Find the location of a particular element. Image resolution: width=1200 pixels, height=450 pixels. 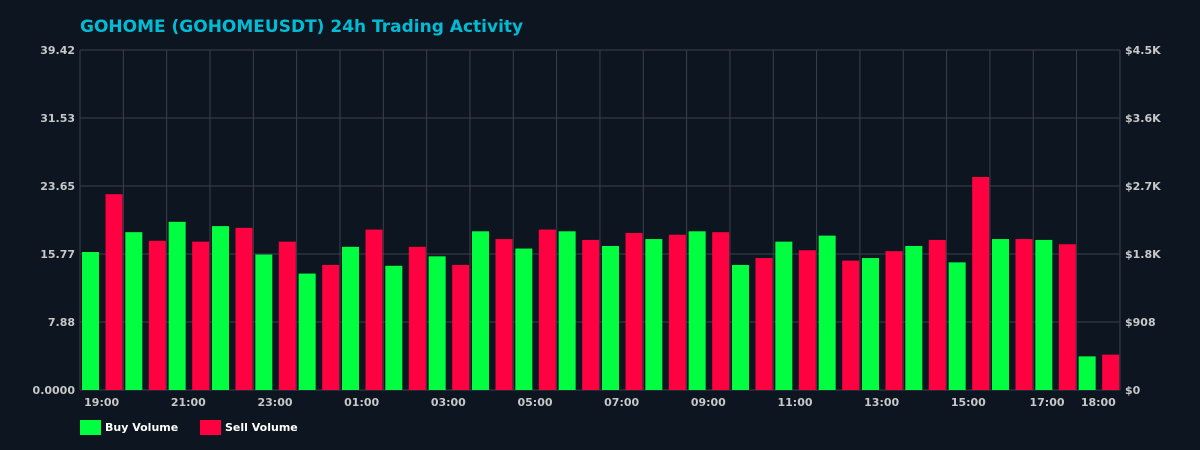

x-tick-label: 17:00 is located at coordinates (1046, 402).